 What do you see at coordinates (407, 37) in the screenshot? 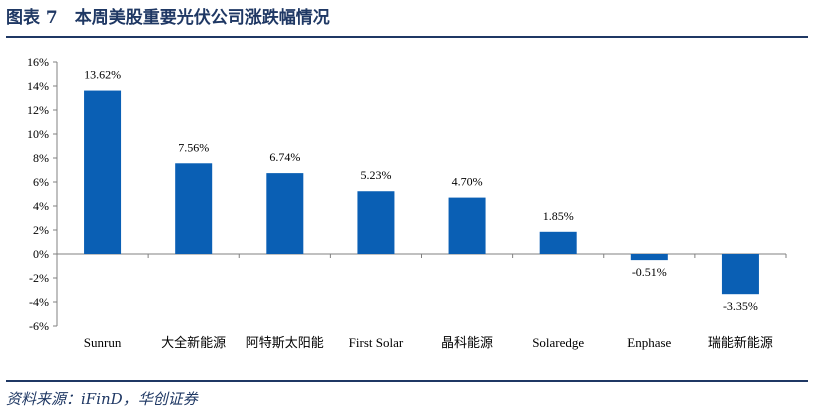
I see `title-divider` at bounding box center [407, 37].